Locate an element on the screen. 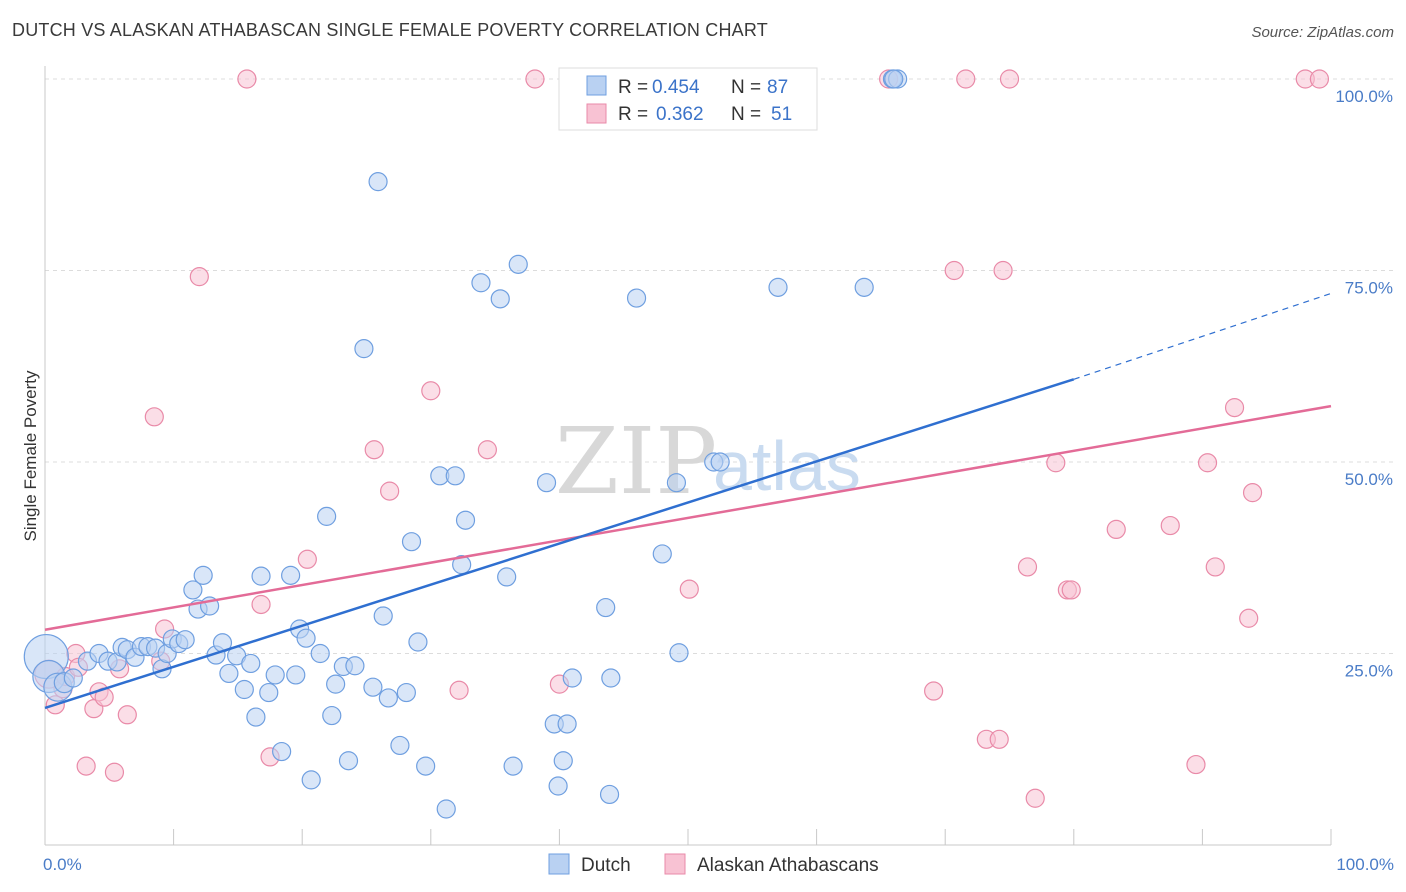 This screenshot has height=892, width=1406. bottom-legend: Dutch Alaskan Athabascans is located at coordinates (713, 864).